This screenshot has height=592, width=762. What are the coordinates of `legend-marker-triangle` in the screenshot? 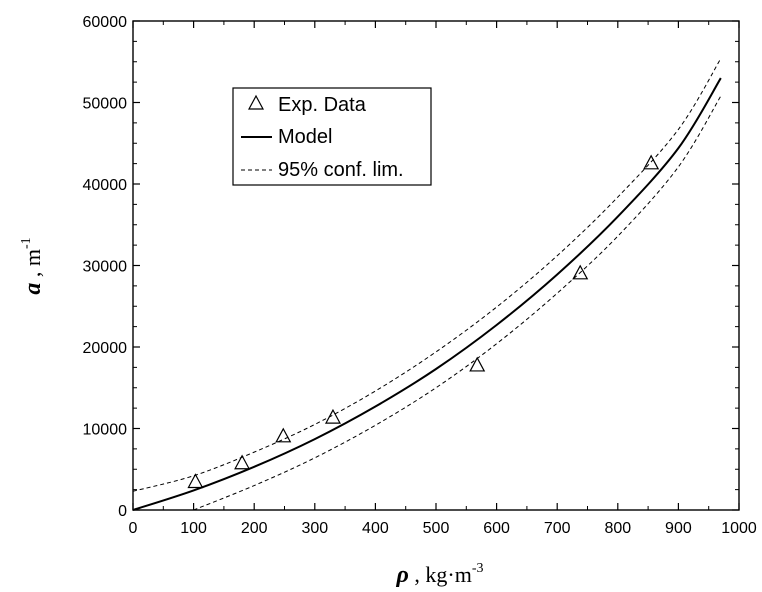 It's located at (256, 102).